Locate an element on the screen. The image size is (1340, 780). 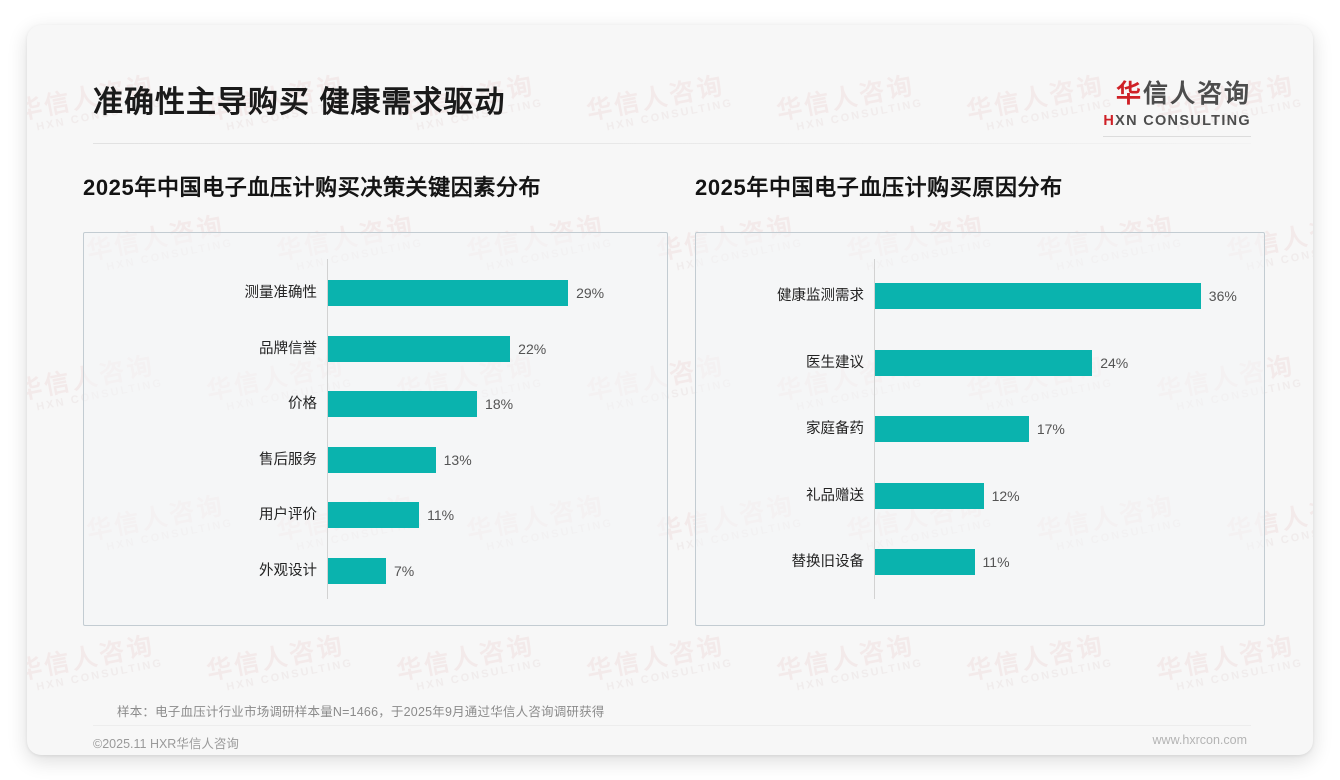
bar-category-label: 品牌信誉 is located at coordinates (288, 348).